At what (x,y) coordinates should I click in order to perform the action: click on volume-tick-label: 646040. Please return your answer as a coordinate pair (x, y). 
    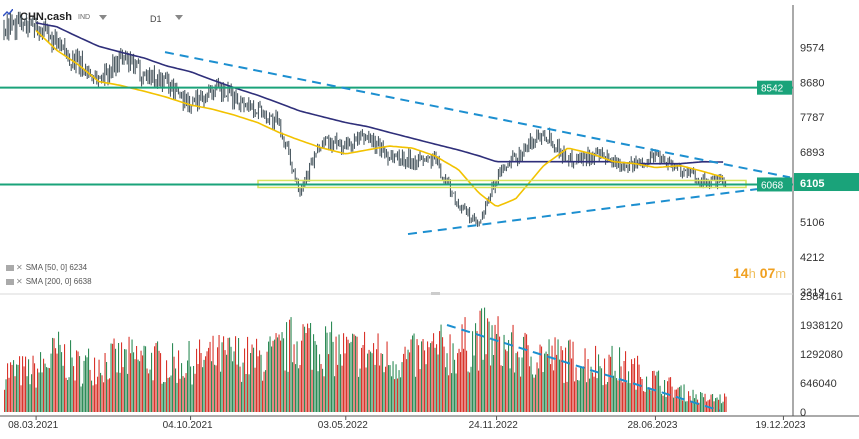
    Looking at the image, I should click on (818, 384).